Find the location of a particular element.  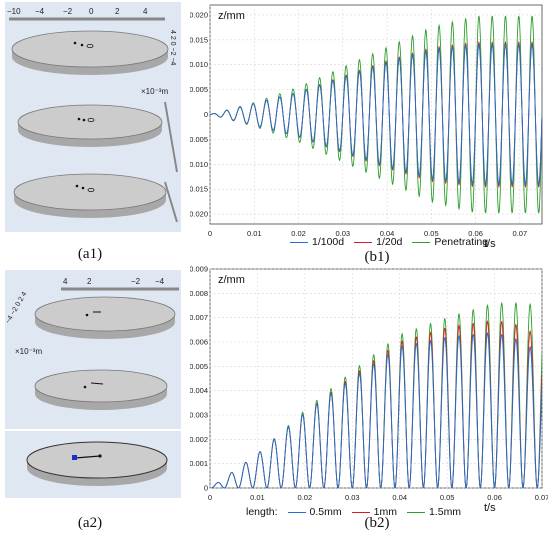

y-tick-label: 0.015 is located at coordinates (199, 39).